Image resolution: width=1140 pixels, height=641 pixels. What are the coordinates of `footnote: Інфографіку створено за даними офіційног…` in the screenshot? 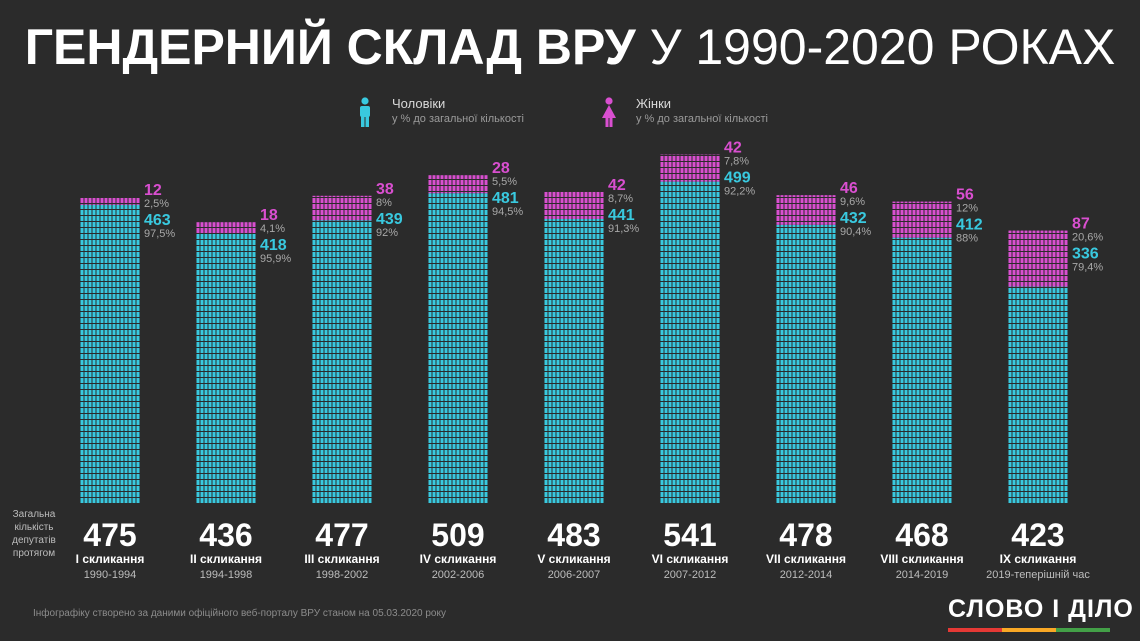 It's located at (239, 613).